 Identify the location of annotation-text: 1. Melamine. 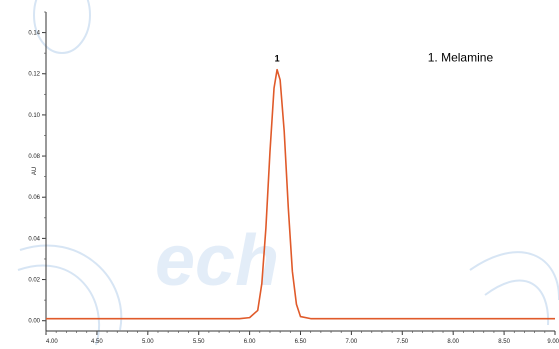
(461, 57).